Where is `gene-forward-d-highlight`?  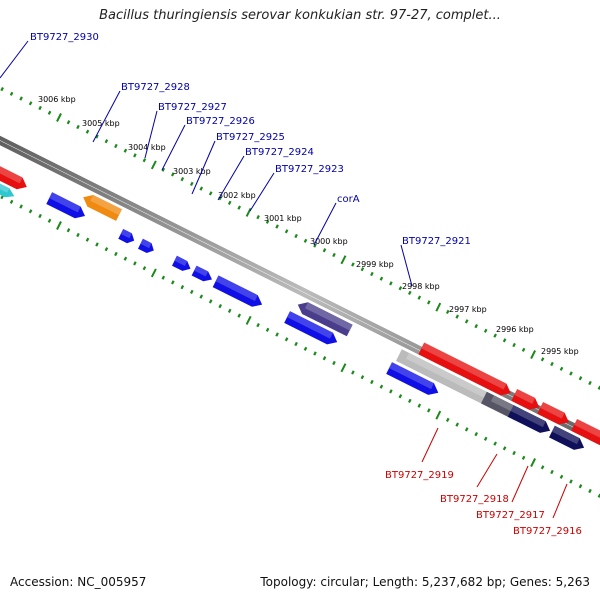 gene-forward-d-highlight is located at coordinates (181, 260).